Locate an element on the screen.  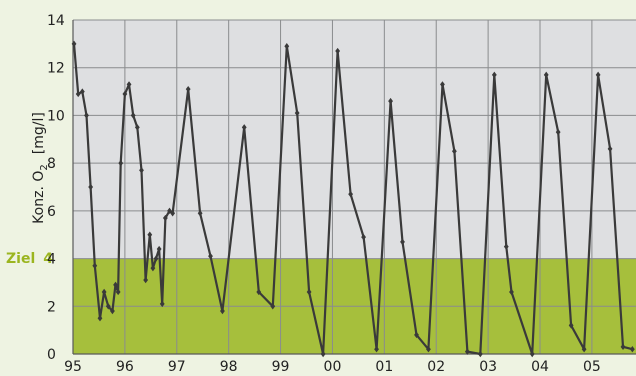
x-tick-label: 04 is located at coordinates (540, 367).